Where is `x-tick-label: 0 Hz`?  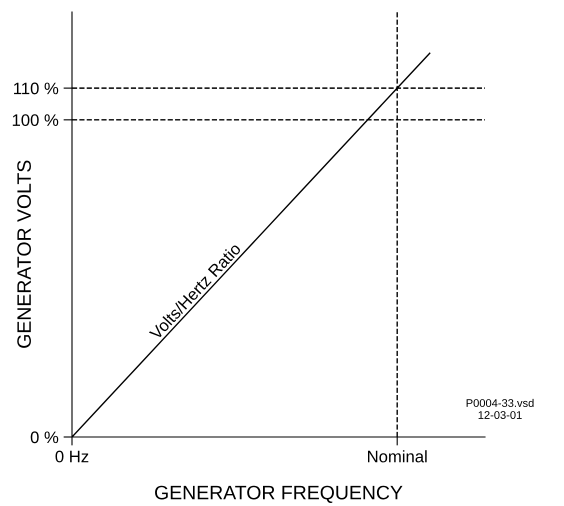 x-tick-label: 0 Hz is located at coordinates (72, 456).